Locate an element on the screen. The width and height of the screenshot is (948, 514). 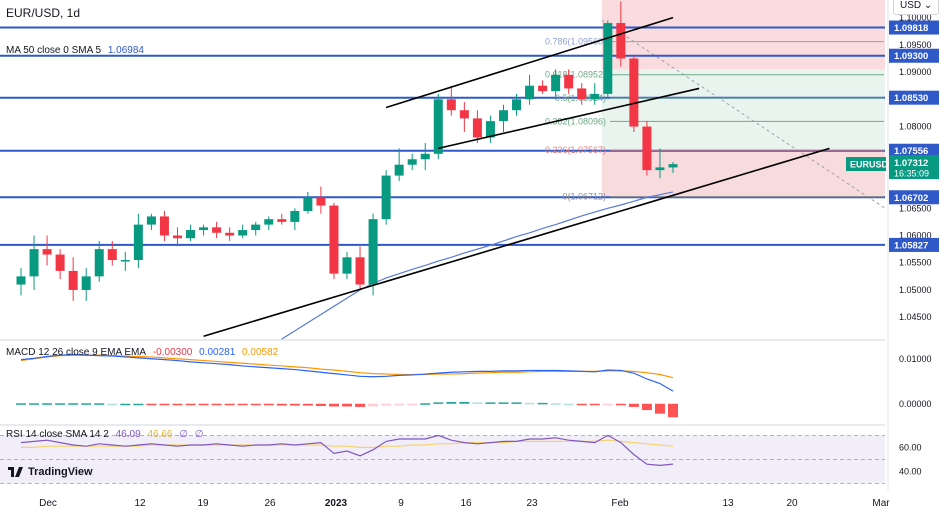
price-tag-label: 1.09818 is located at coordinates (911, 28).